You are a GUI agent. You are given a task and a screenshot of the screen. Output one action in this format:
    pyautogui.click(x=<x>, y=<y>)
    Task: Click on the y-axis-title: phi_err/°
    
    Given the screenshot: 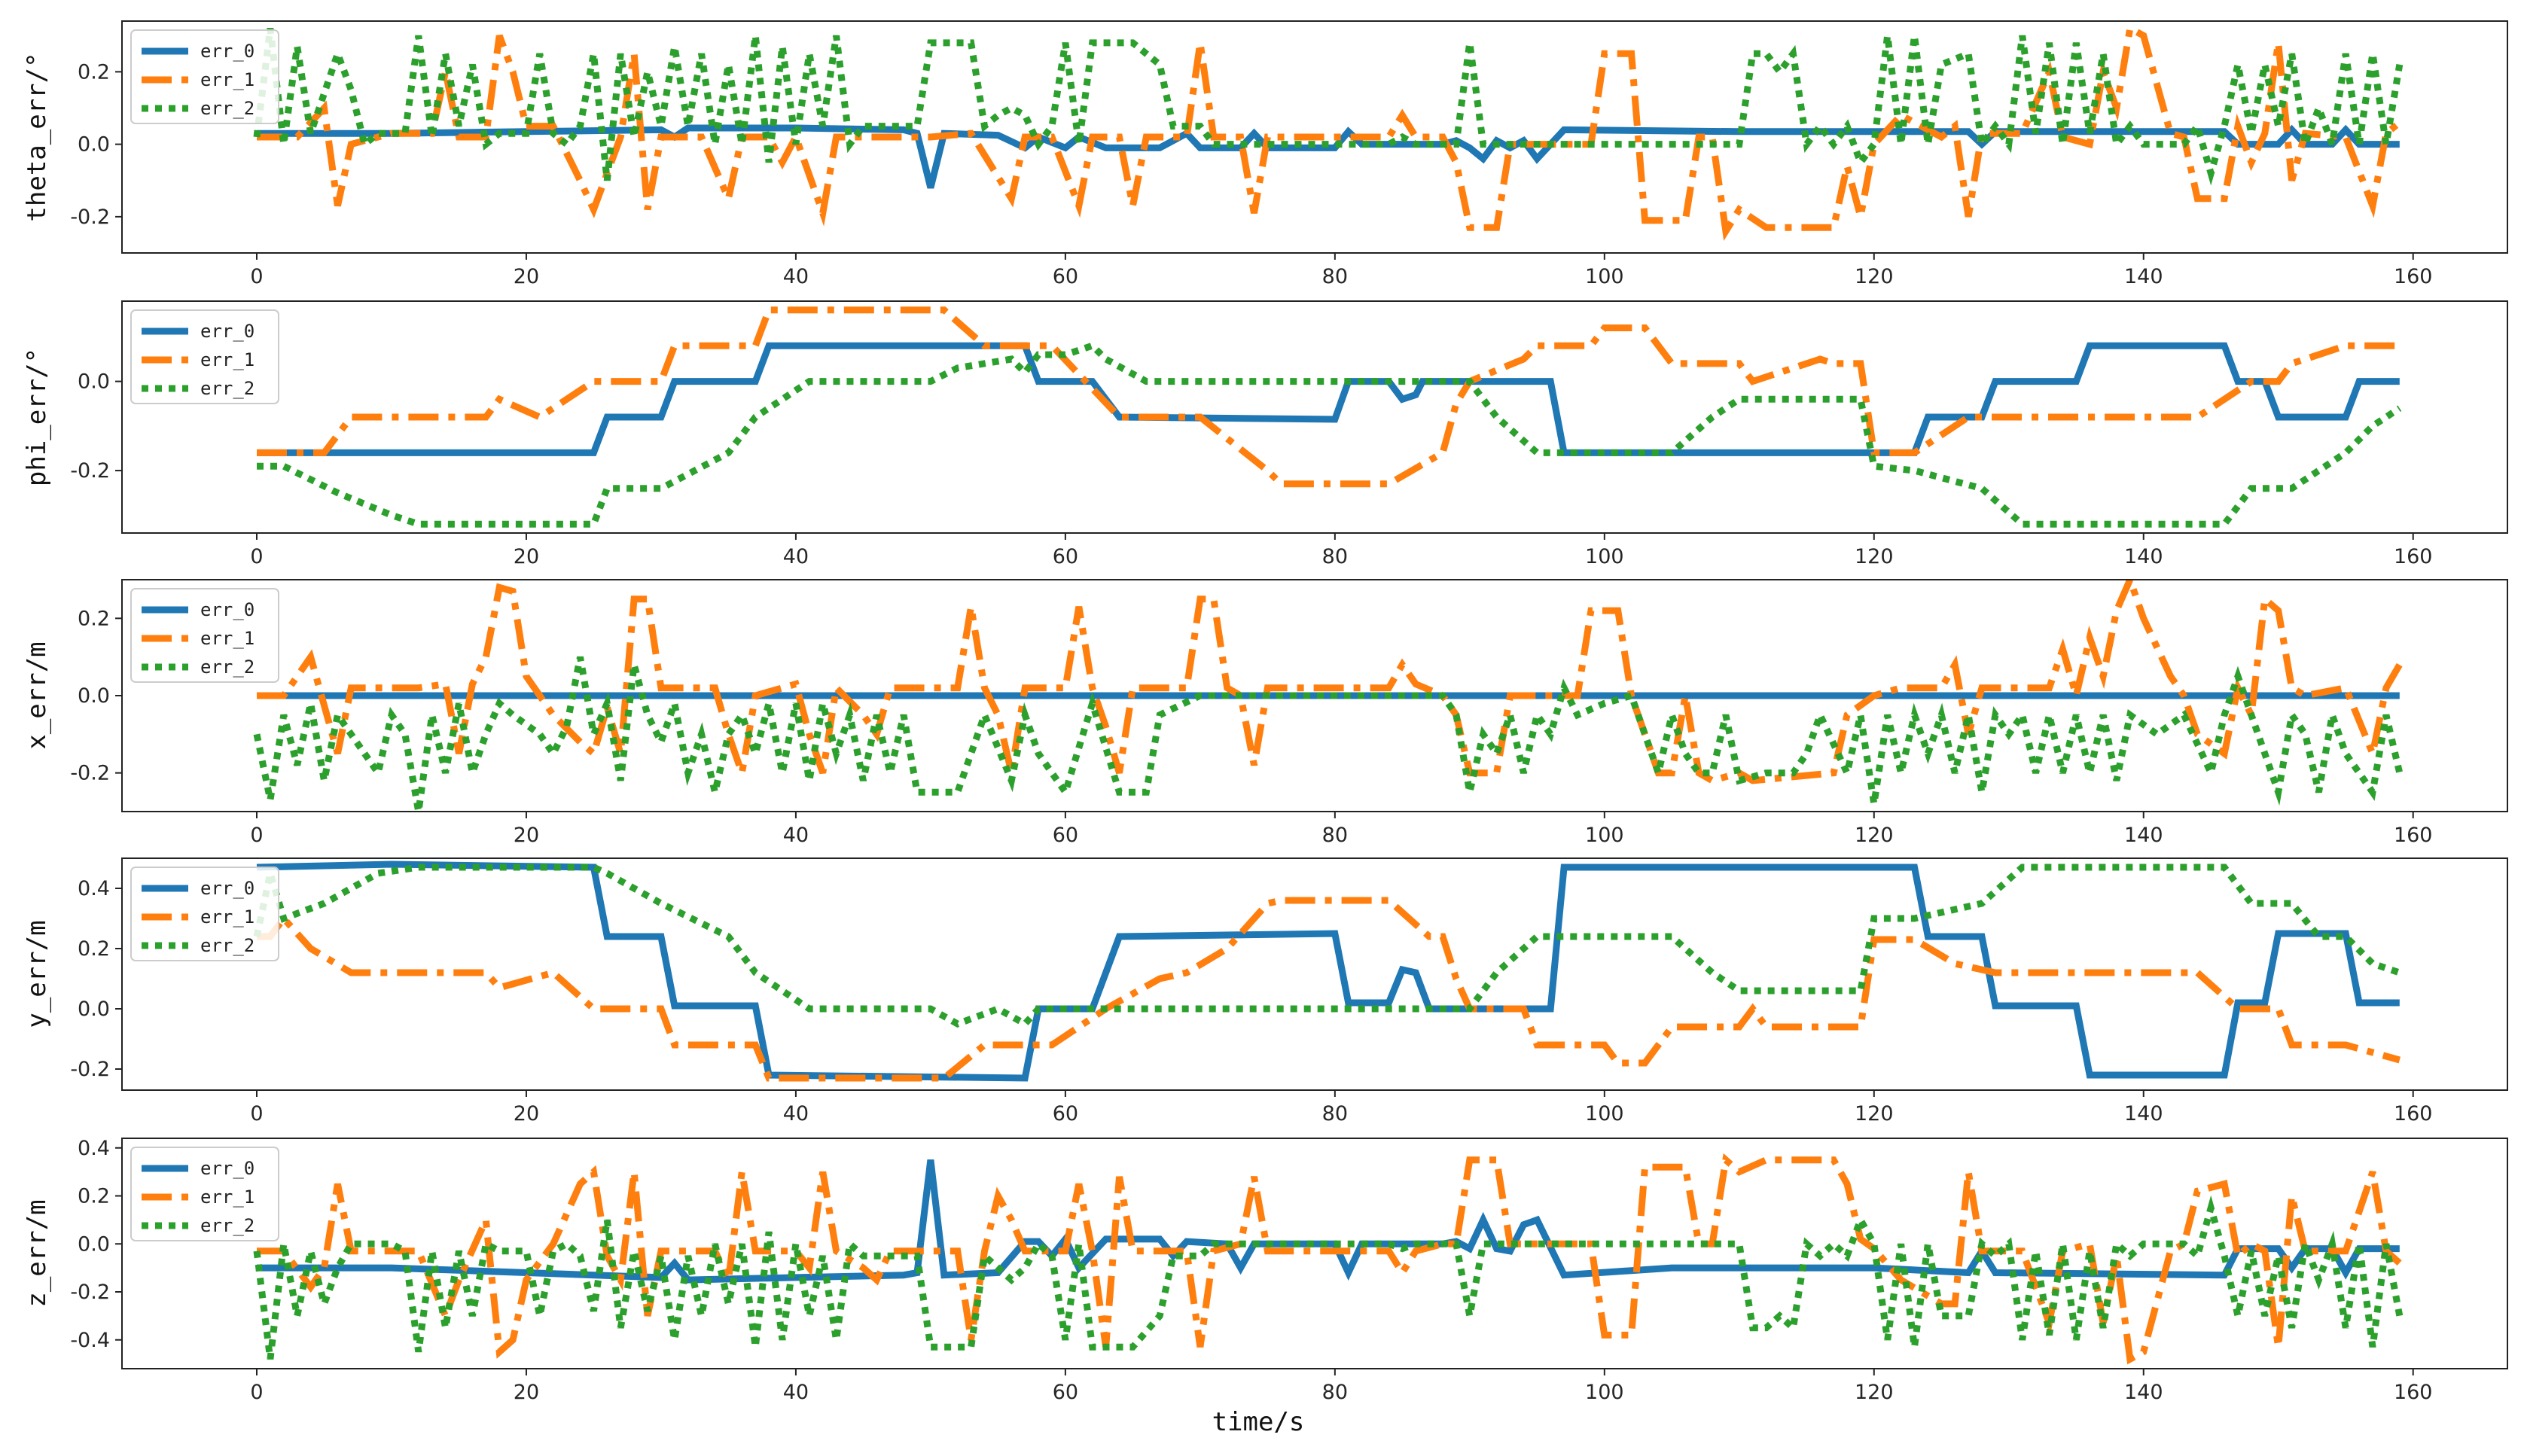 What is the action you would take?
    pyautogui.click(x=37, y=417)
    